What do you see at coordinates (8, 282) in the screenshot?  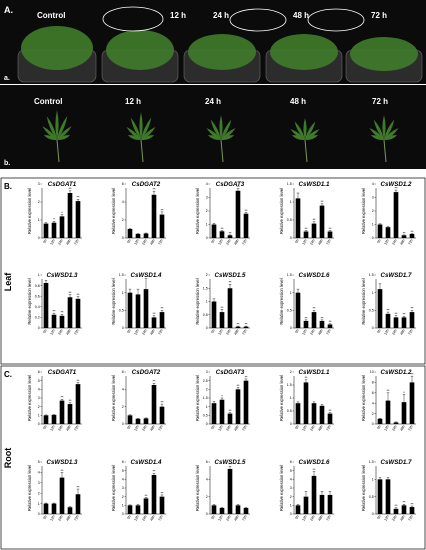 I see `panel-B-tissue: Leaf` at bounding box center [8, 282].